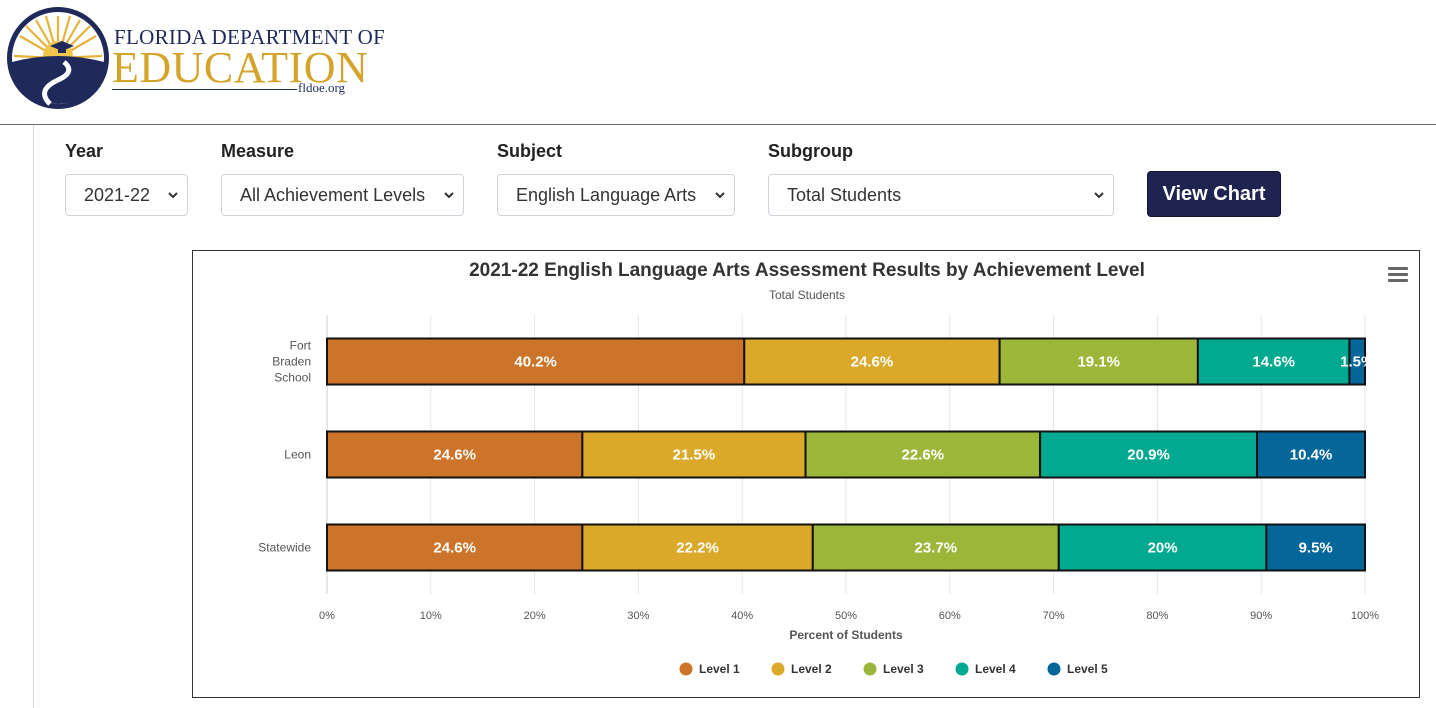  I want to click on subgroup-select-value: Total Students, so click(844, 195).